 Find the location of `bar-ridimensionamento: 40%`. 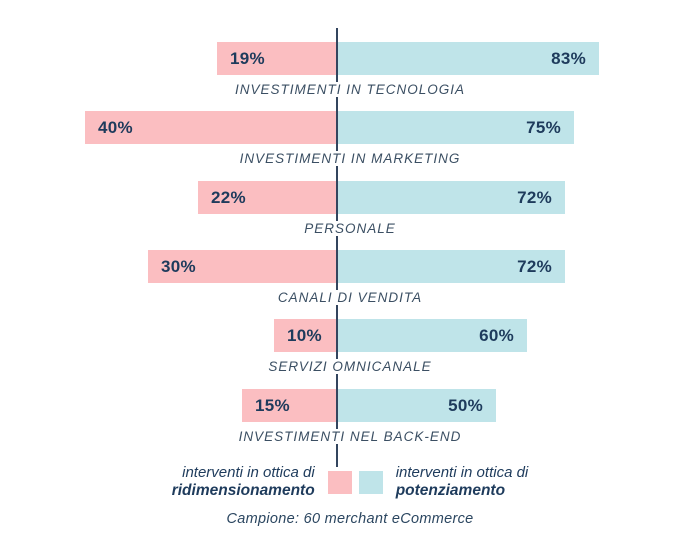

bar-ridimensionamento: 40% is located at coordinates (211, 127).